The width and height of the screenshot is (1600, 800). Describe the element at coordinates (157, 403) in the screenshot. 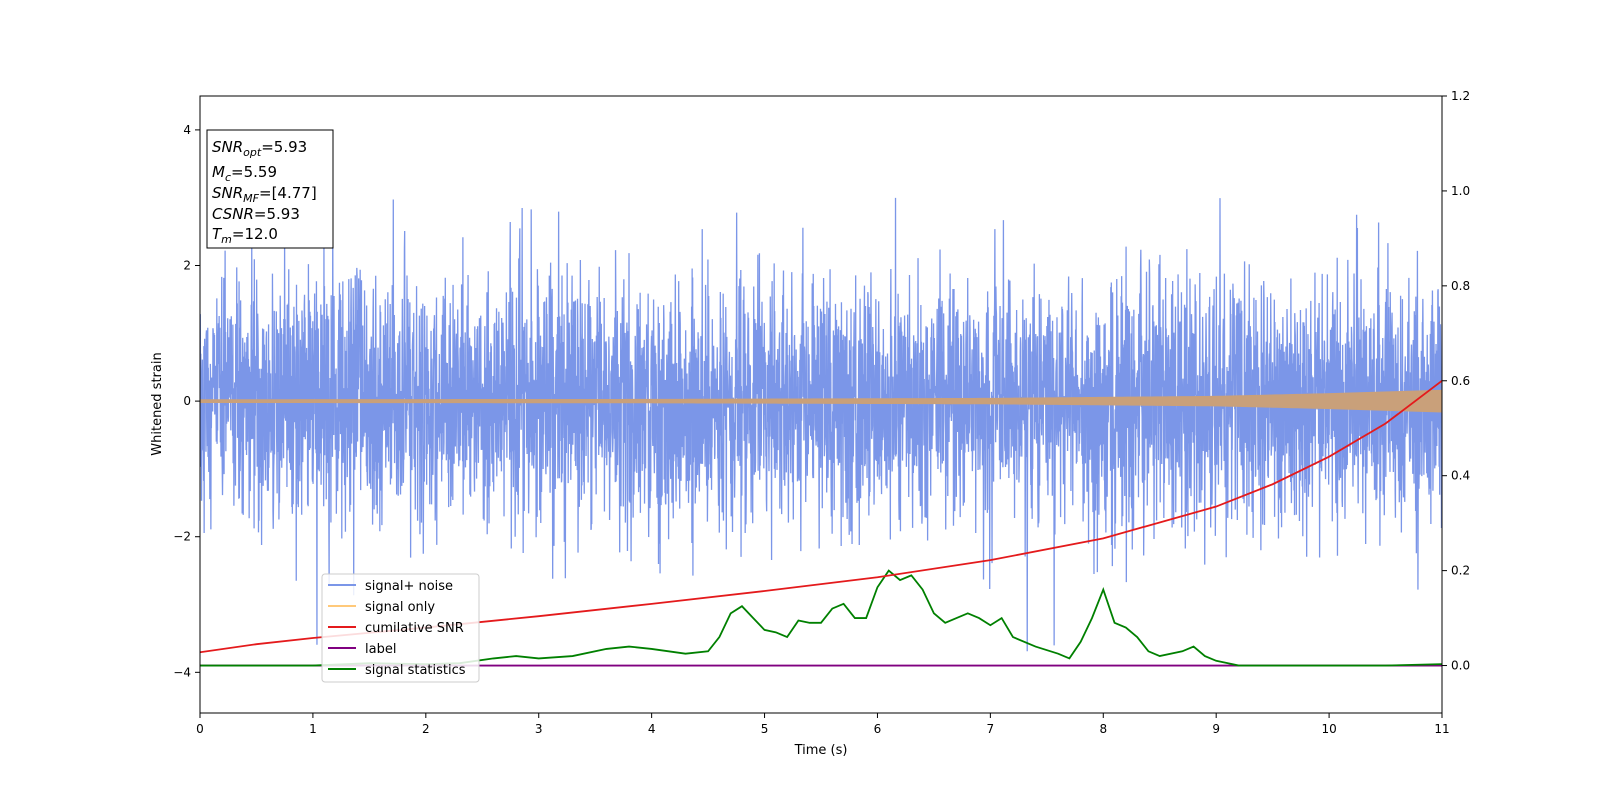

I see `y-axis-label: Whitened strain` at that location.